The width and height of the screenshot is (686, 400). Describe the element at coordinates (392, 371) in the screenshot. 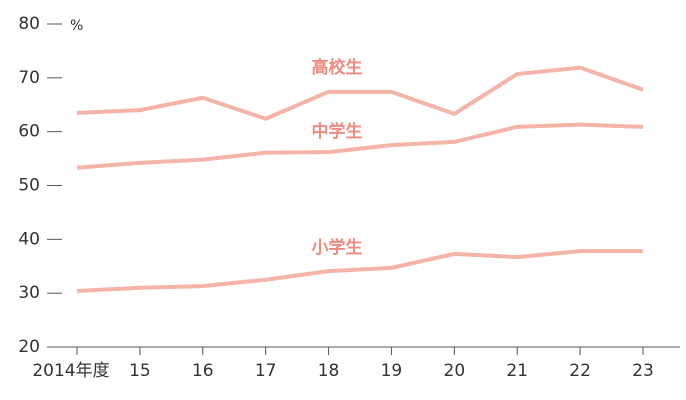

I see `x-tick-label: 19` at that location.